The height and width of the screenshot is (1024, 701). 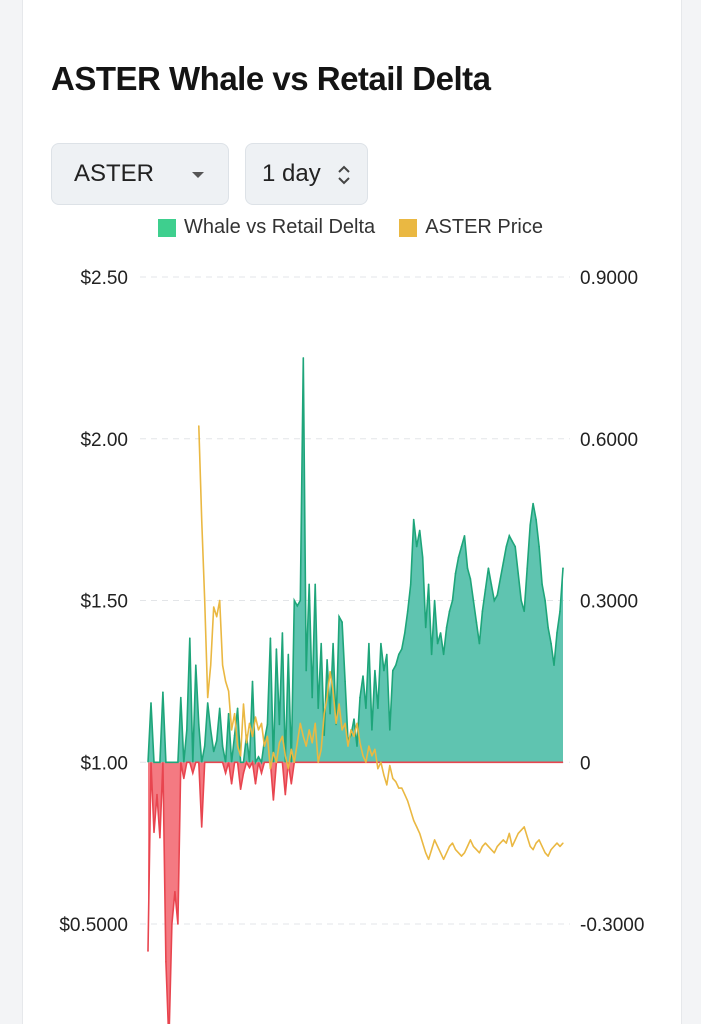 What do you see at coordinates (471, 227) in the screenshot?
I see `legend-item-price: ASTER Price` at bounding box center [471, 227].